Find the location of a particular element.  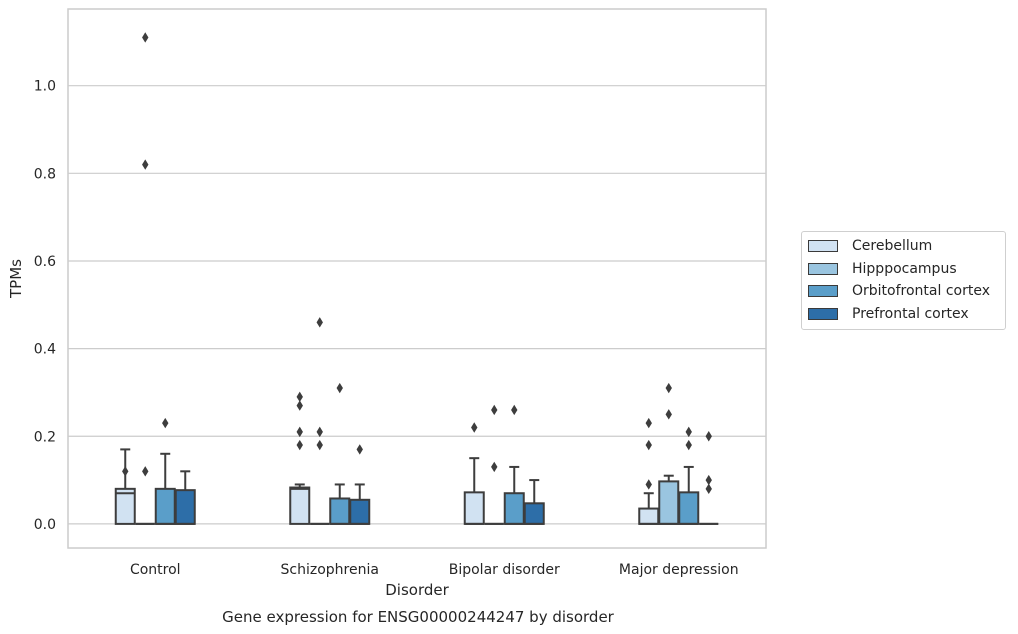

legend-label: Cerebellum is located at coordinates (892, 246).